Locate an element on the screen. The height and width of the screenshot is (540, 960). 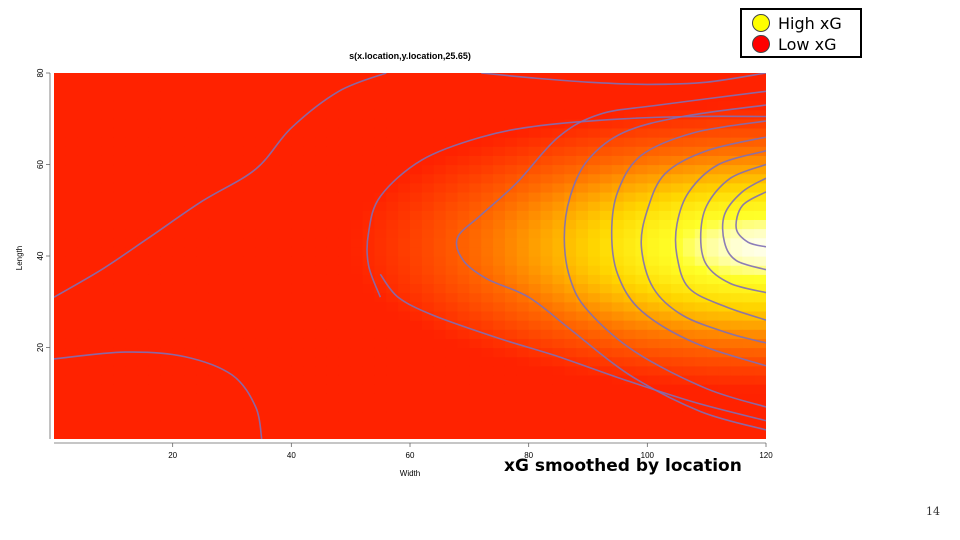
legend-label-low: Low xG is located at coordinates (807, 44).